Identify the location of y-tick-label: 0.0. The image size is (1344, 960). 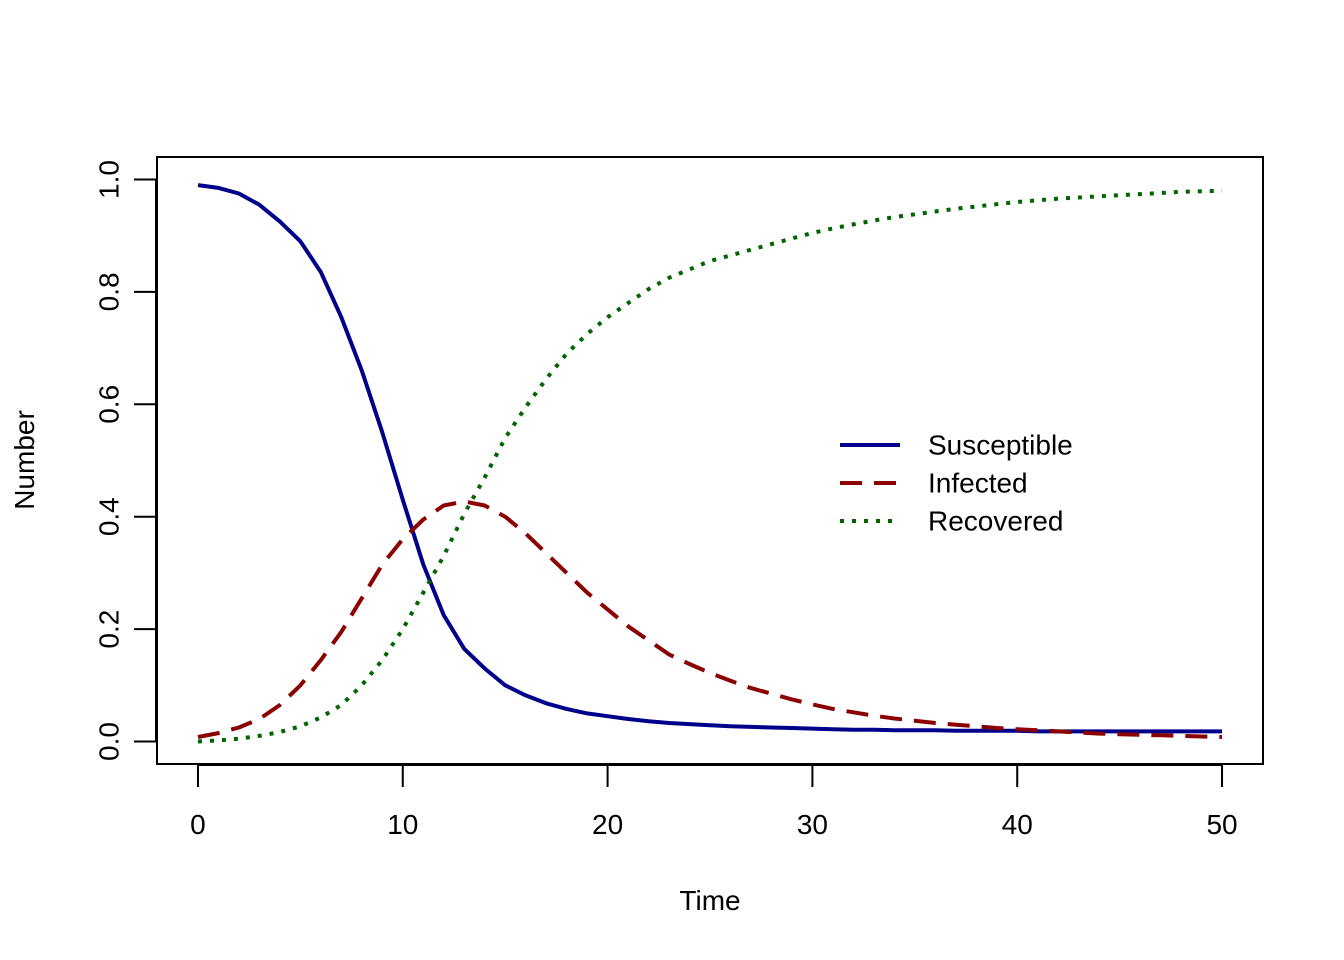
(109, 741).